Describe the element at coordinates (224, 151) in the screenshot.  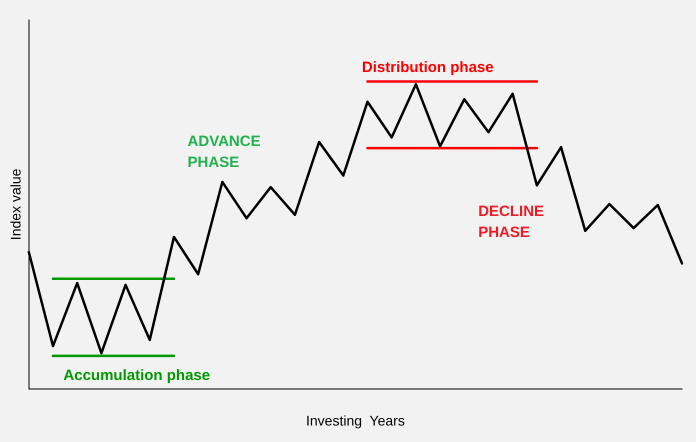
I see `annotation: ADVANCE PHASE` at that location.